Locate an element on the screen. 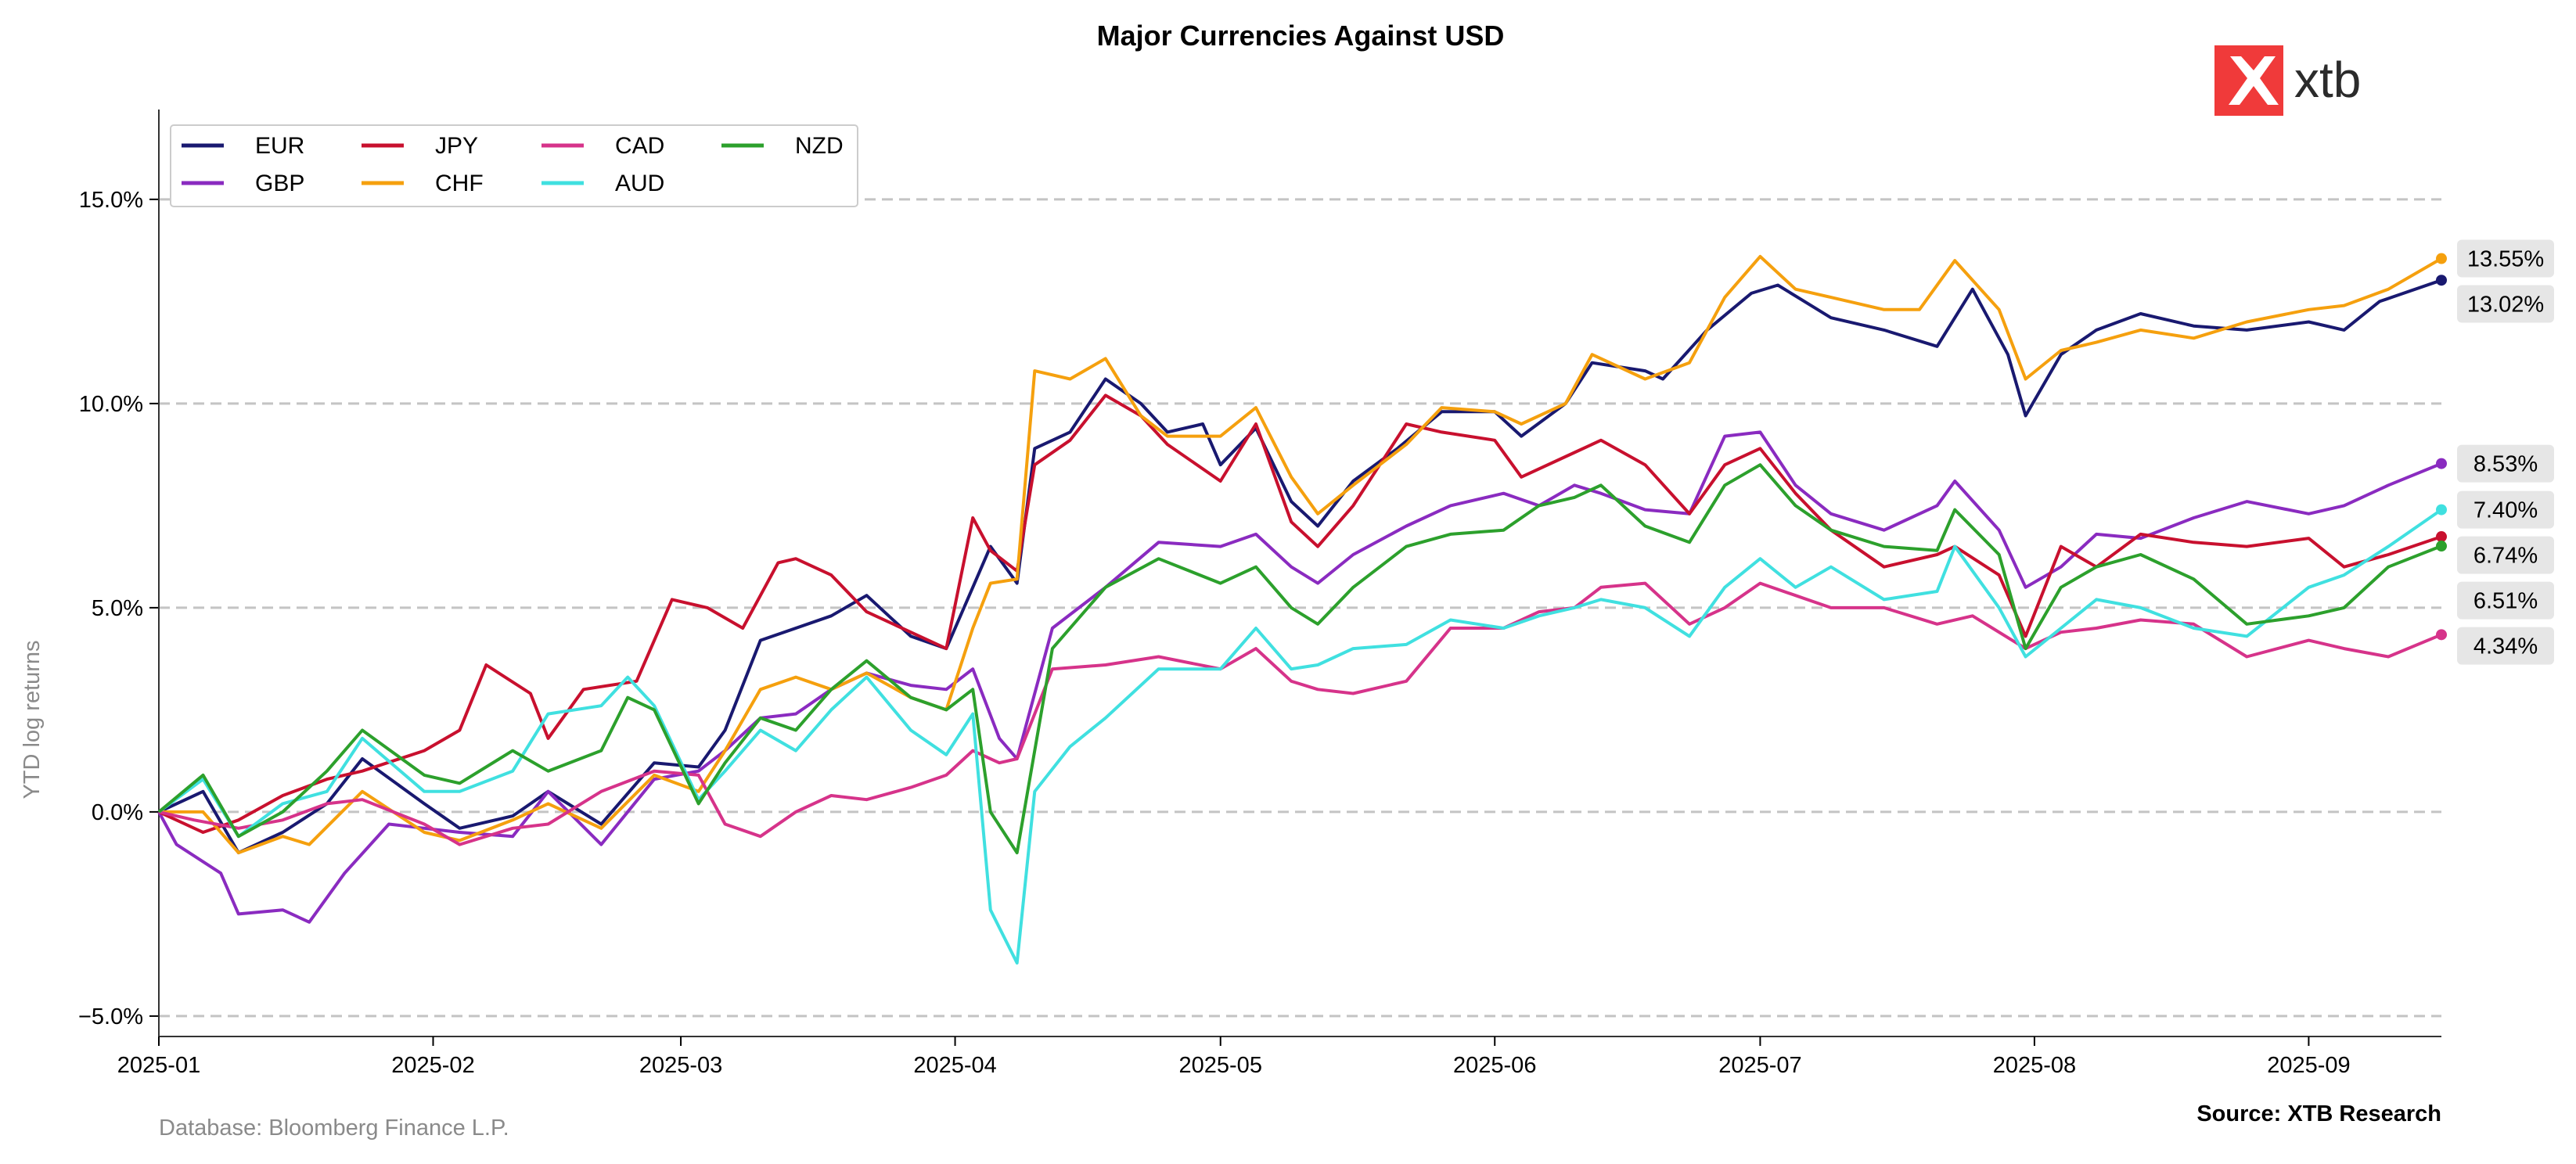 The image size is (2576, 1164). end-label-gbp: 8.53% is located at coordinates (2506, 464).